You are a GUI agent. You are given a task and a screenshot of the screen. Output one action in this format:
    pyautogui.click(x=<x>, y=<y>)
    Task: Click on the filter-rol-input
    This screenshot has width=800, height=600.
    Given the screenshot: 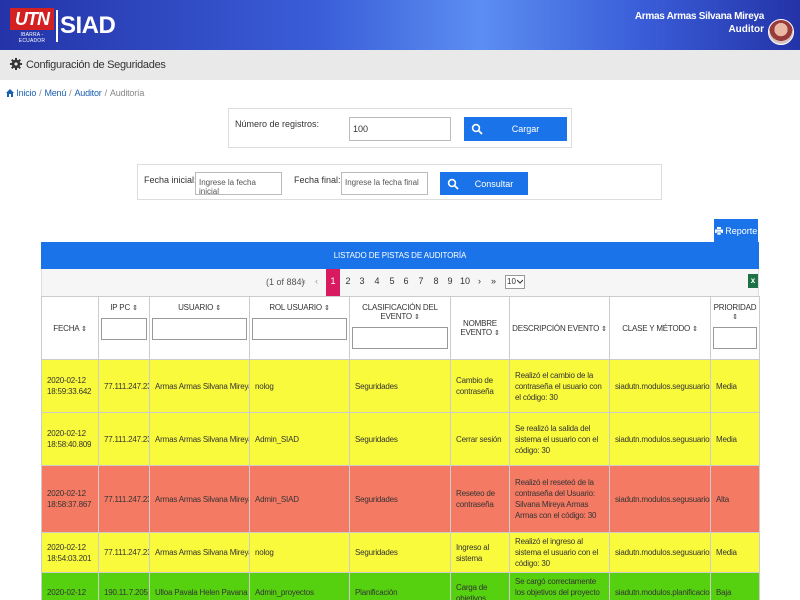 What is the action you would take?
    pyautogui.click(x=299, y=329)
    